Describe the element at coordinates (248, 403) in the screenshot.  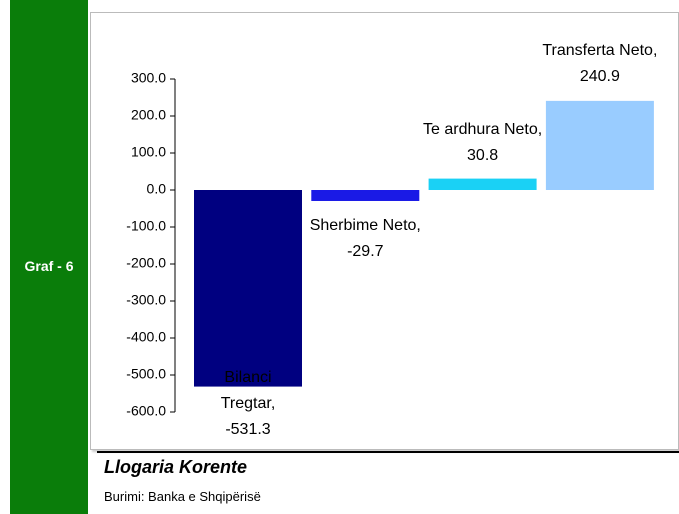
I see `value-label: Bilanci Tregtar, -531.3` at that location.